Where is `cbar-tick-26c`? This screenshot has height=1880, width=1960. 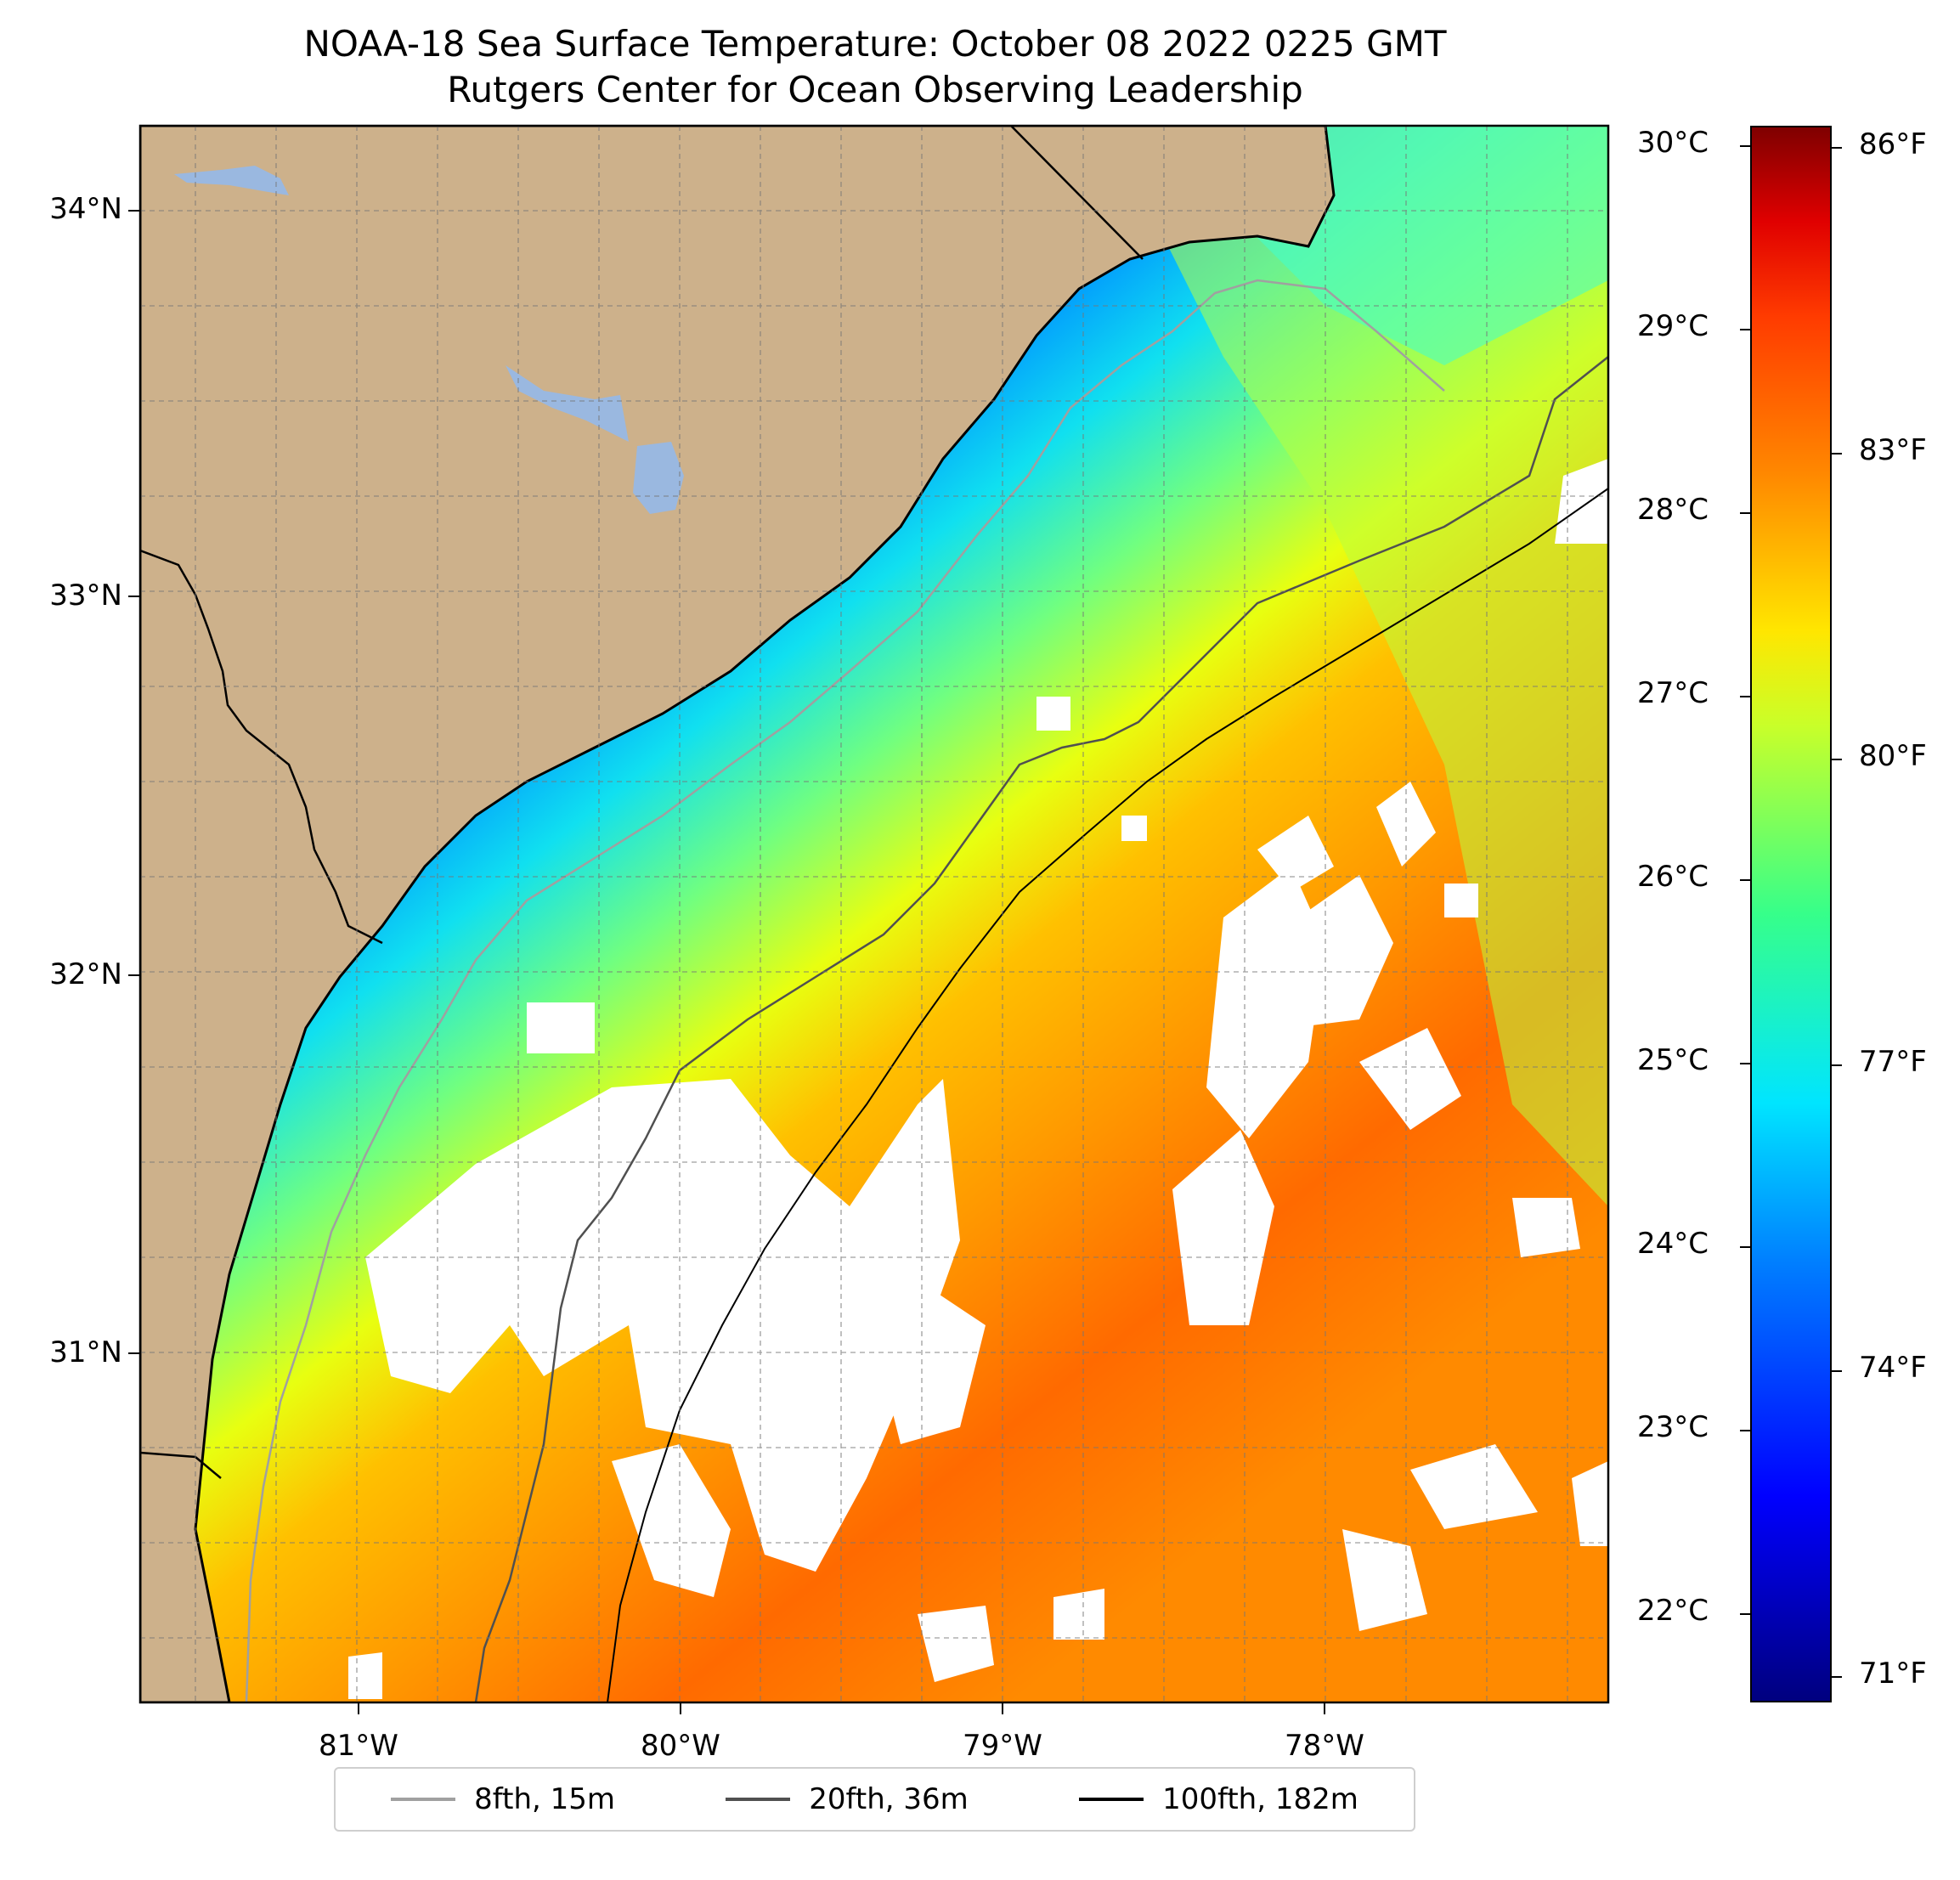
cbar-tick-26c is located at coordinates (1745, 880).